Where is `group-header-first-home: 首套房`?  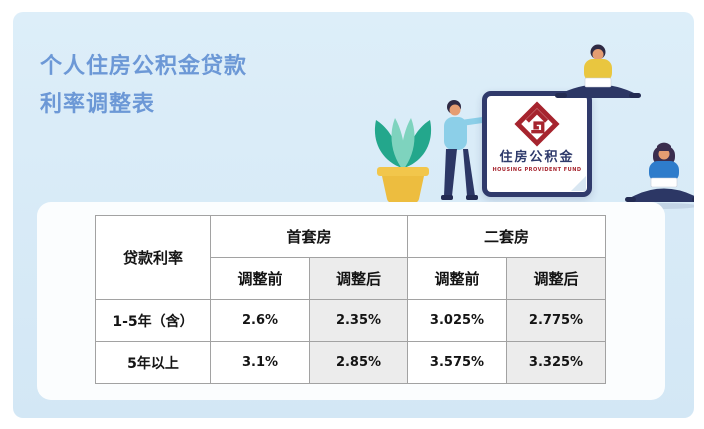
group-header-first-home: 首套房 is located at coordinates (309, 236).